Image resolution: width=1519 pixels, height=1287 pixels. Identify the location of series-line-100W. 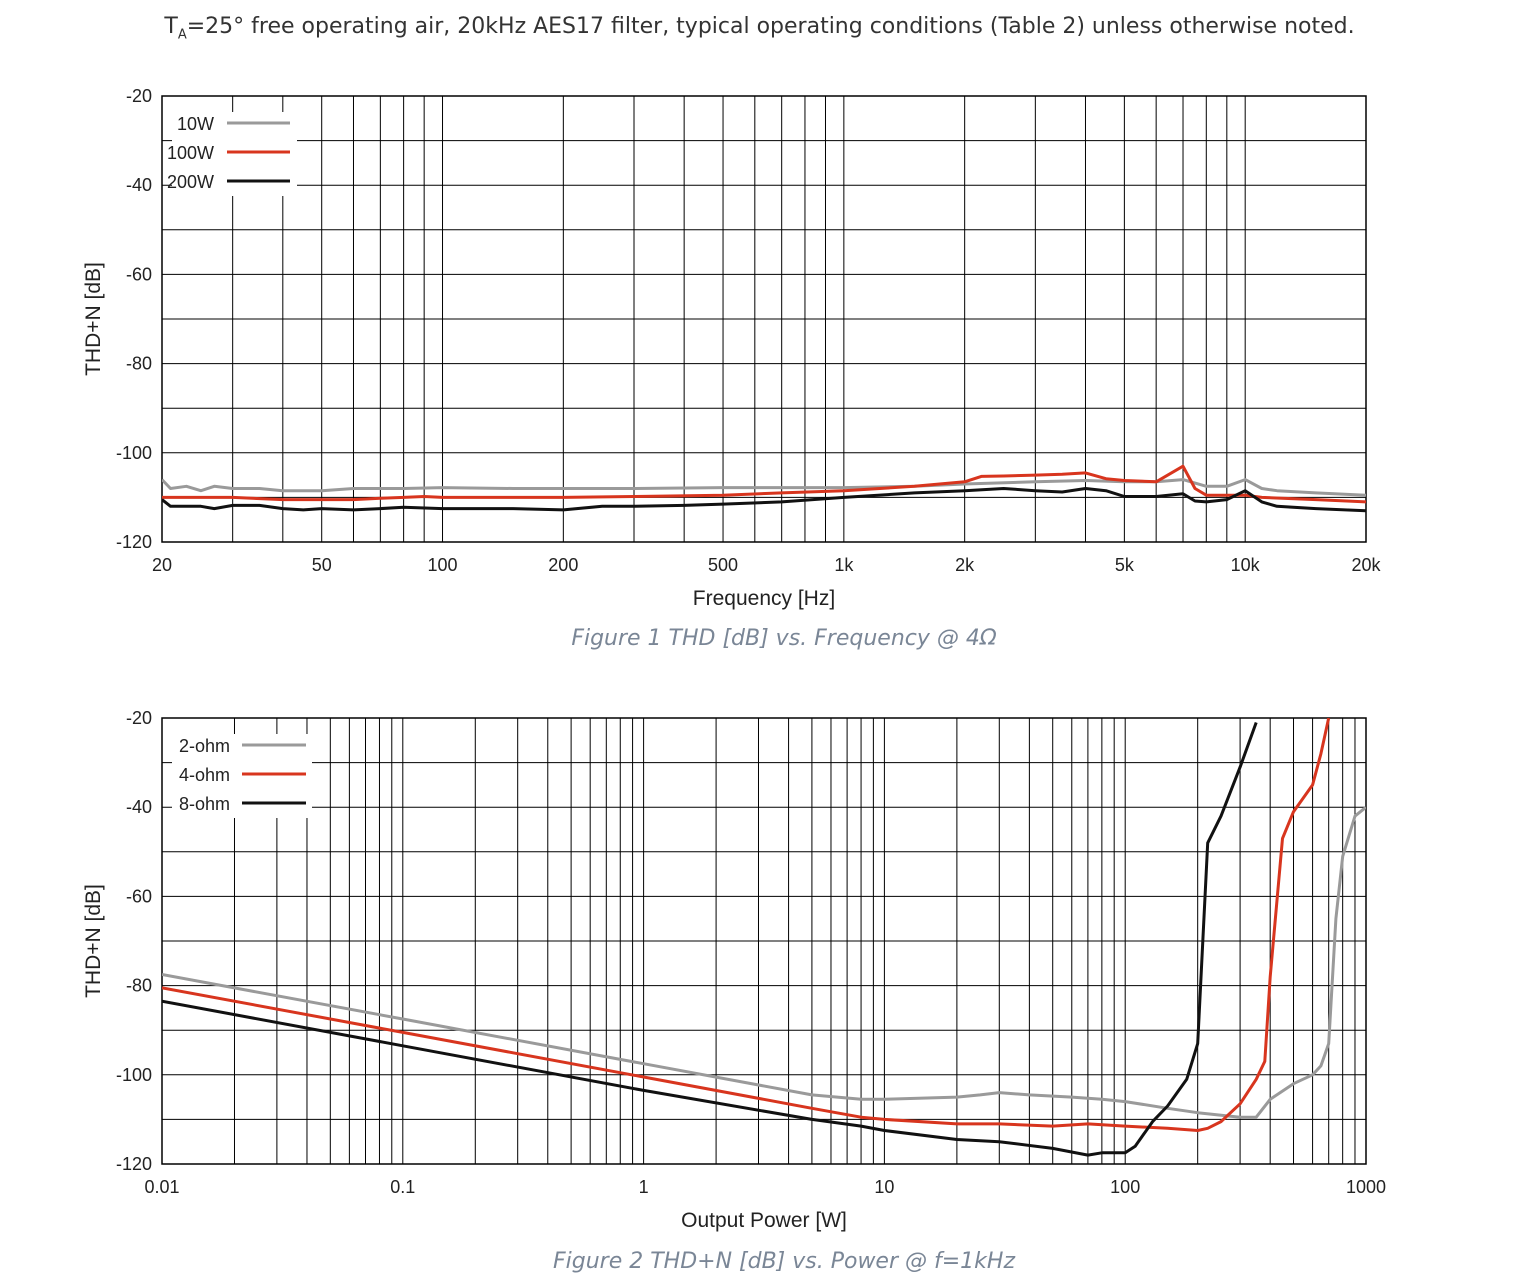
(764, 484).